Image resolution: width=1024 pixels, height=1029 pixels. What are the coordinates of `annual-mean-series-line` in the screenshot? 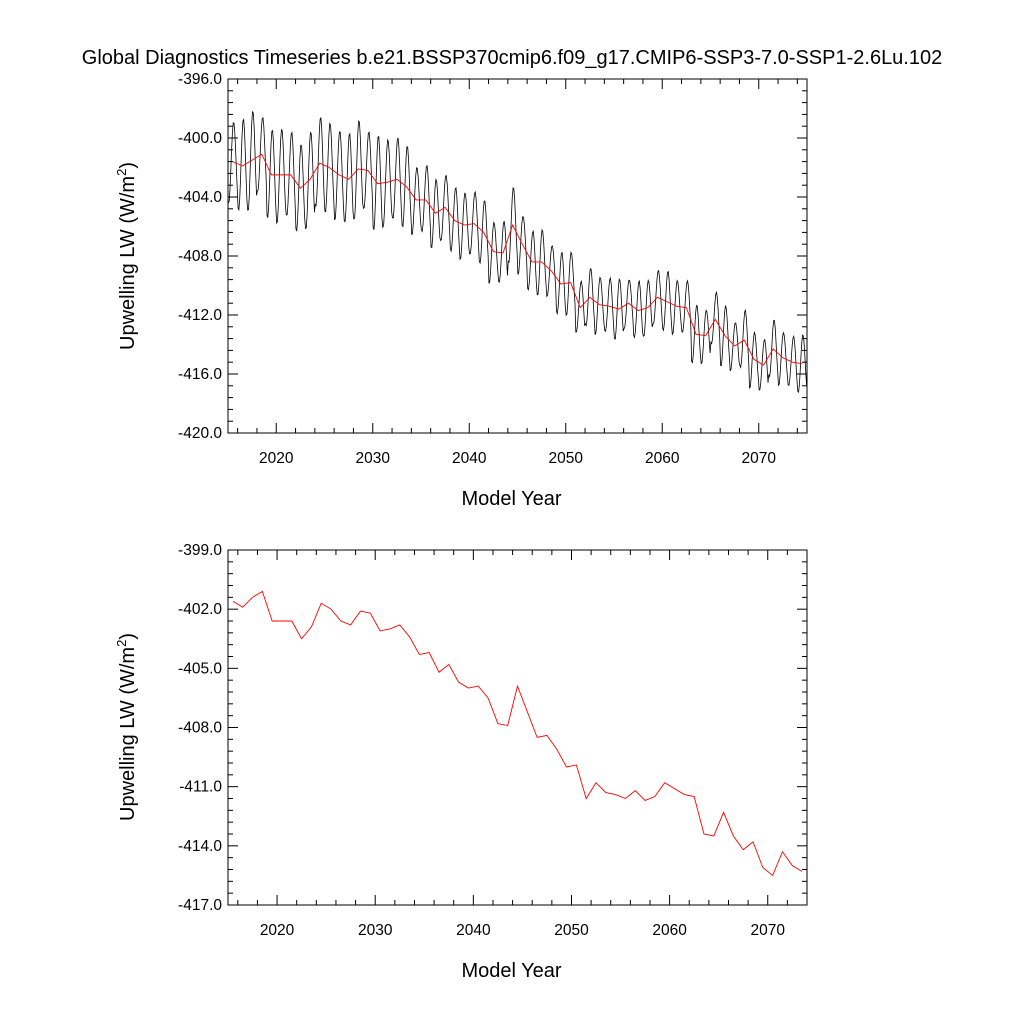 It's located at (517, 259).